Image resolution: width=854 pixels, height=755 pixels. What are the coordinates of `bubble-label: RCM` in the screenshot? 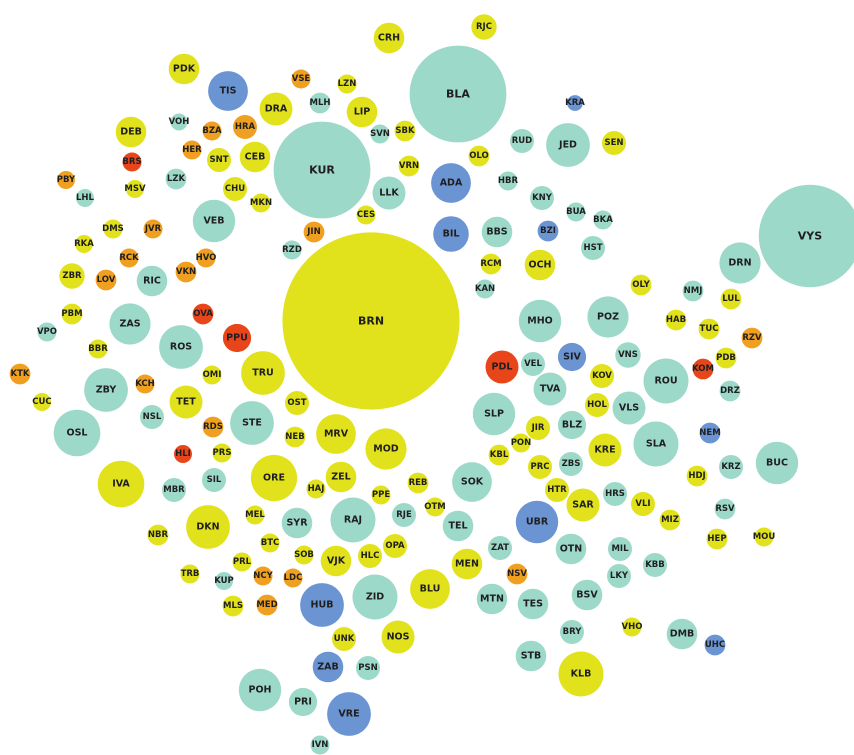 It's located at (490, 264).